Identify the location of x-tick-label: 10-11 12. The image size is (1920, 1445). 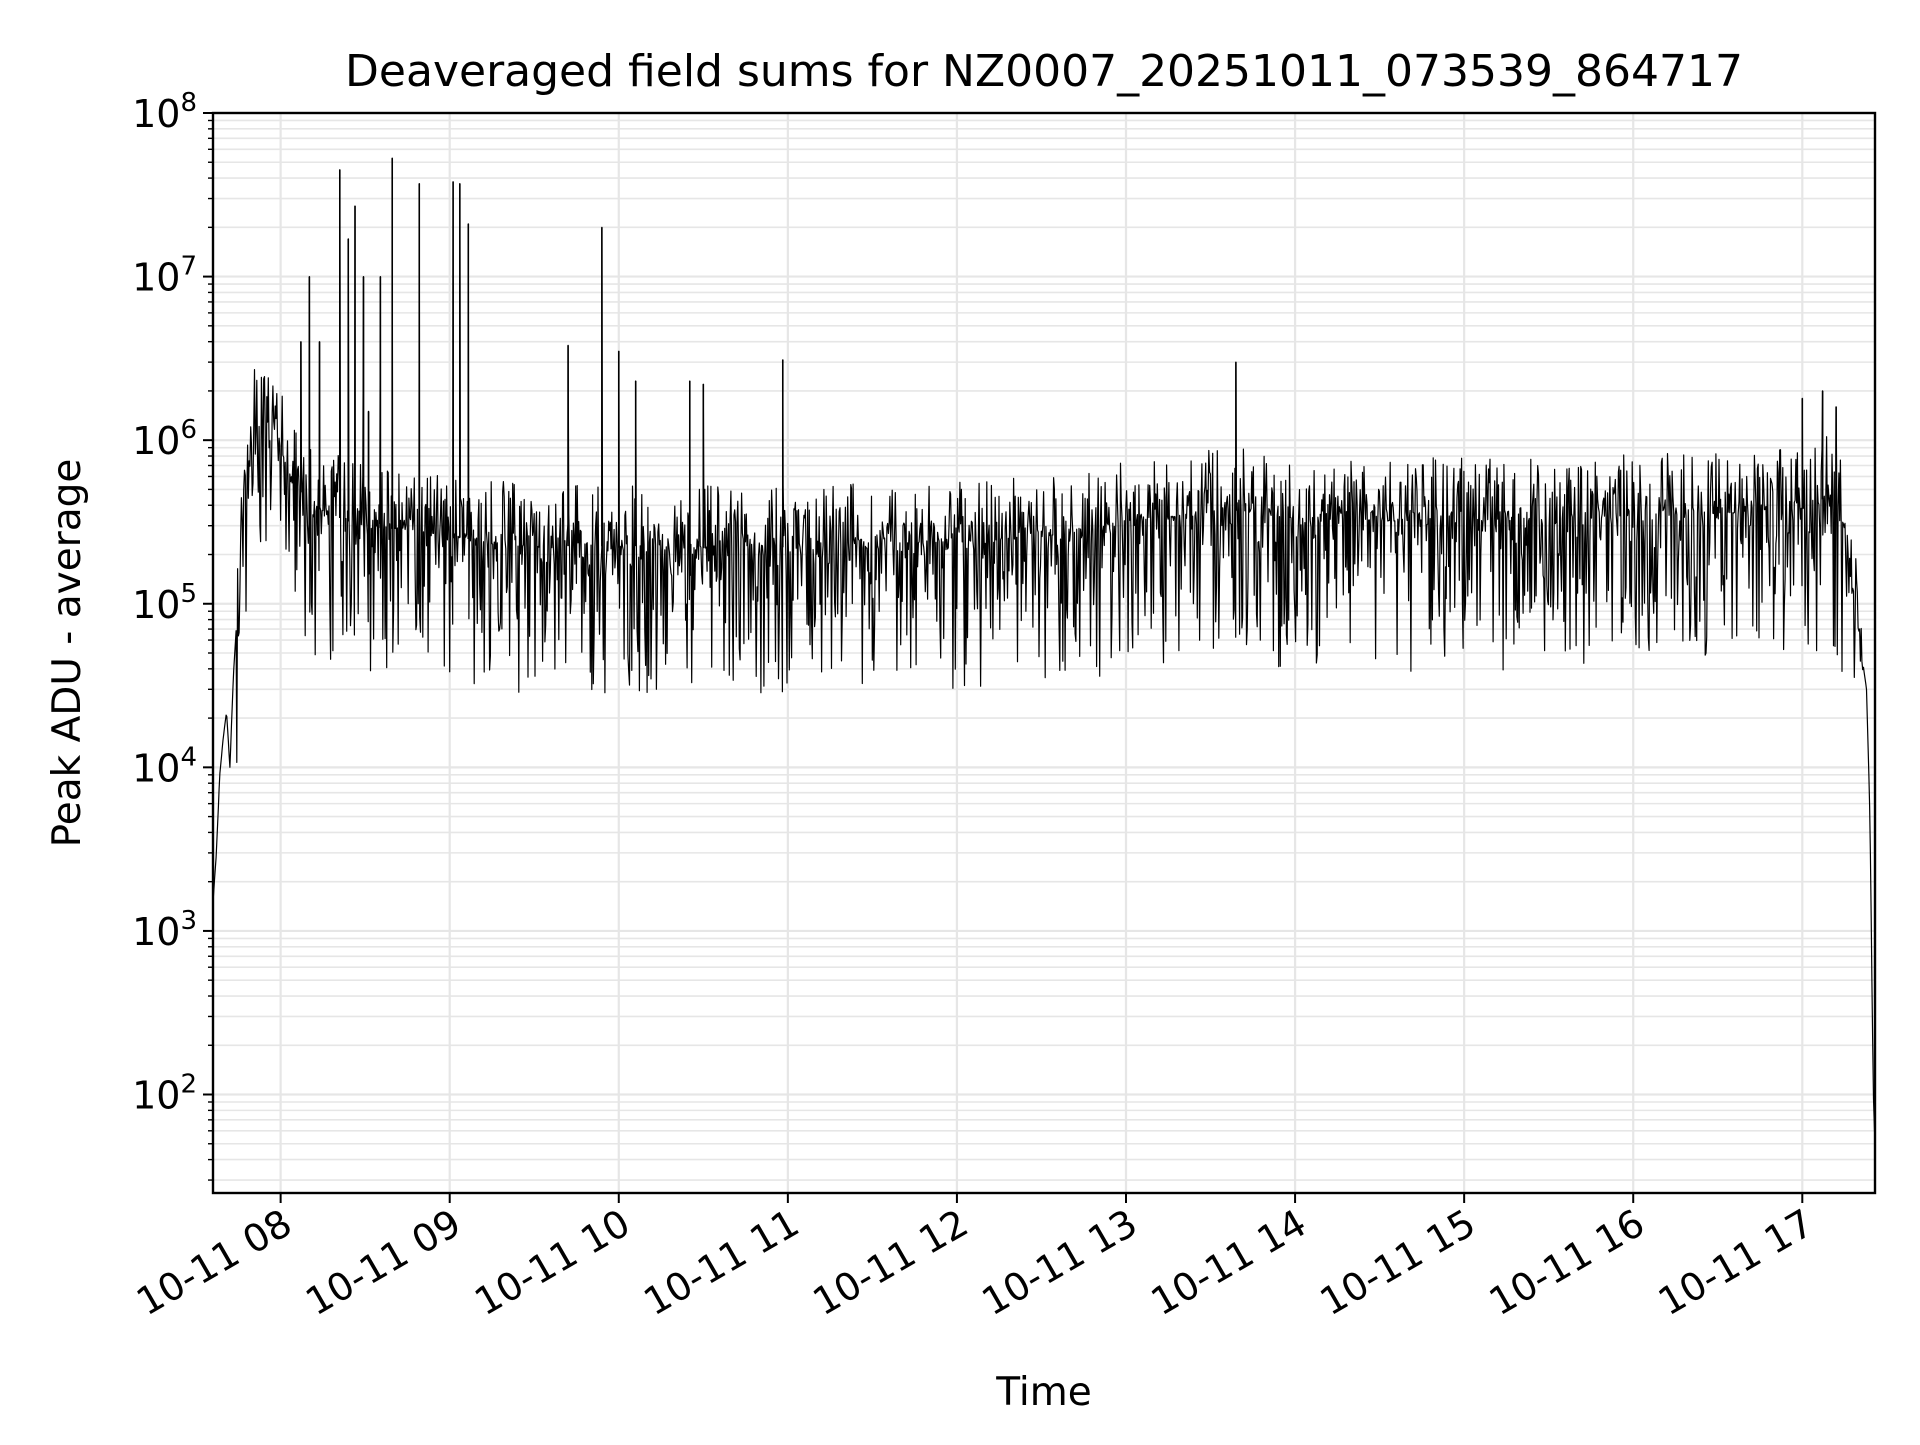
(890, 1263).